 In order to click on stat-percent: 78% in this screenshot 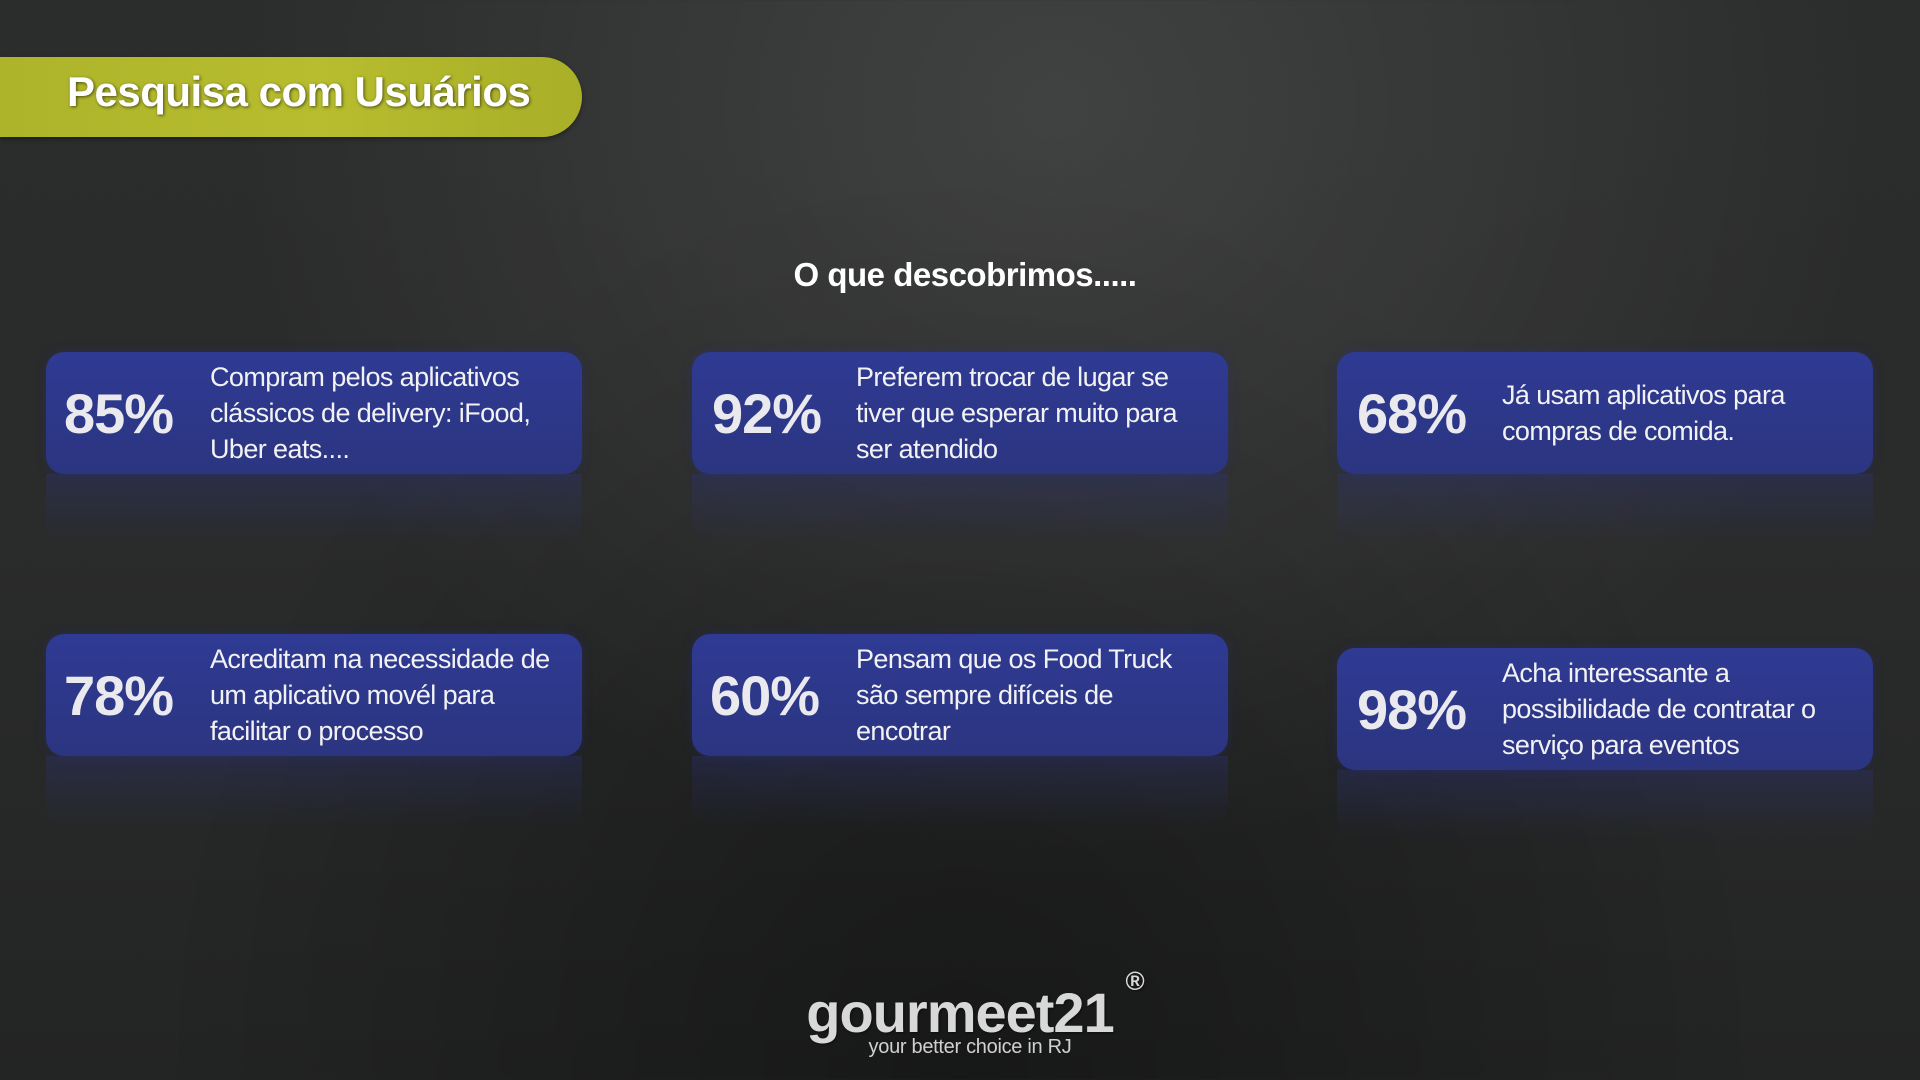, I will do `click(119, 695)`.